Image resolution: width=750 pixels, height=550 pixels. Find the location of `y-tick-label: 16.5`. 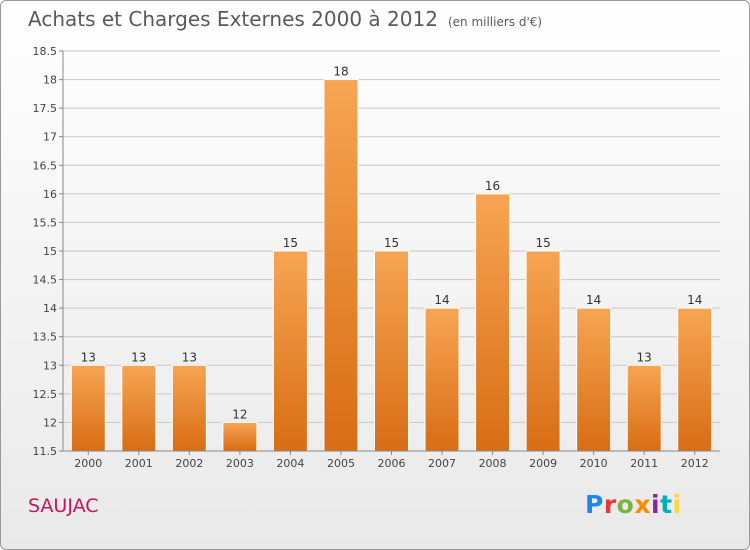

y-tick-label: 16.5 is located at coordinates (45, 165).